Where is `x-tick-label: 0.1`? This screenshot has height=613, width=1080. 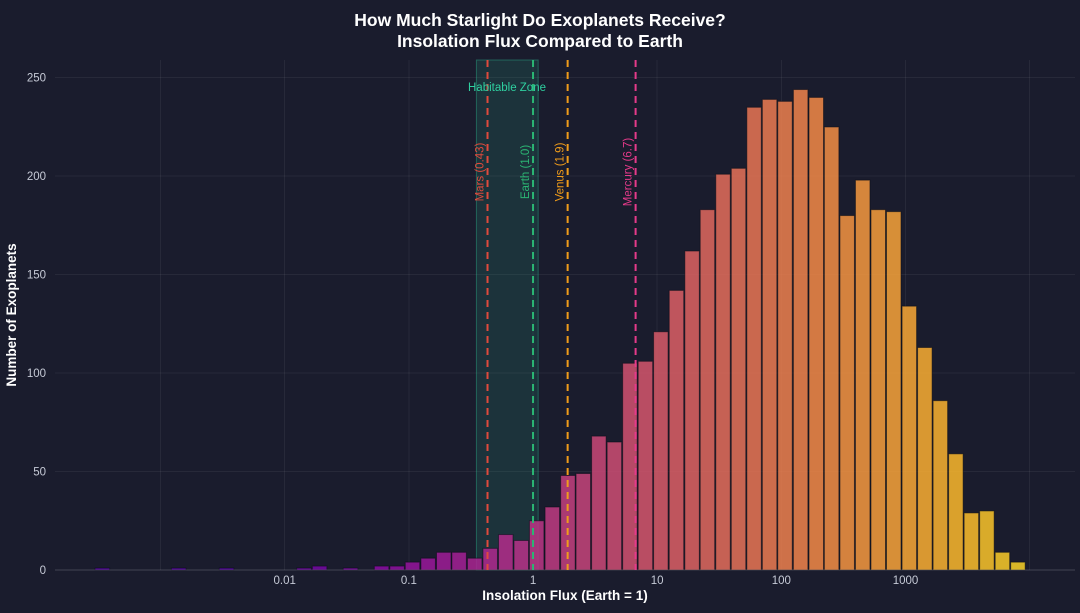 x-tick-label: 0.1 is located at coordinates (409, 581).